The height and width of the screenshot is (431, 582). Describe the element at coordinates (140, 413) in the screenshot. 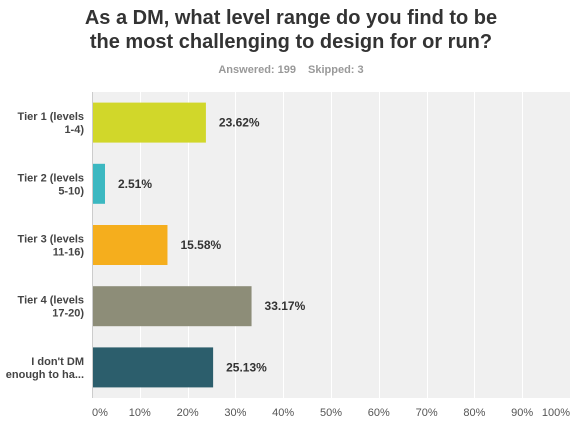

I see `x-tick-label: 10%` at that location.